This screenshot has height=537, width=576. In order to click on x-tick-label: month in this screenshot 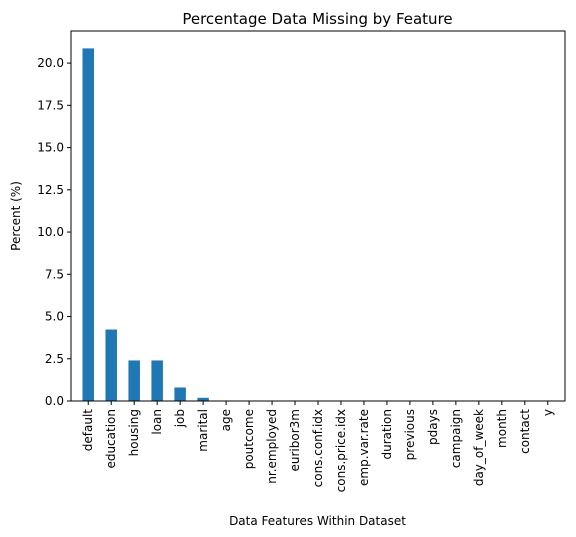, I will do `click(502, 428)`.